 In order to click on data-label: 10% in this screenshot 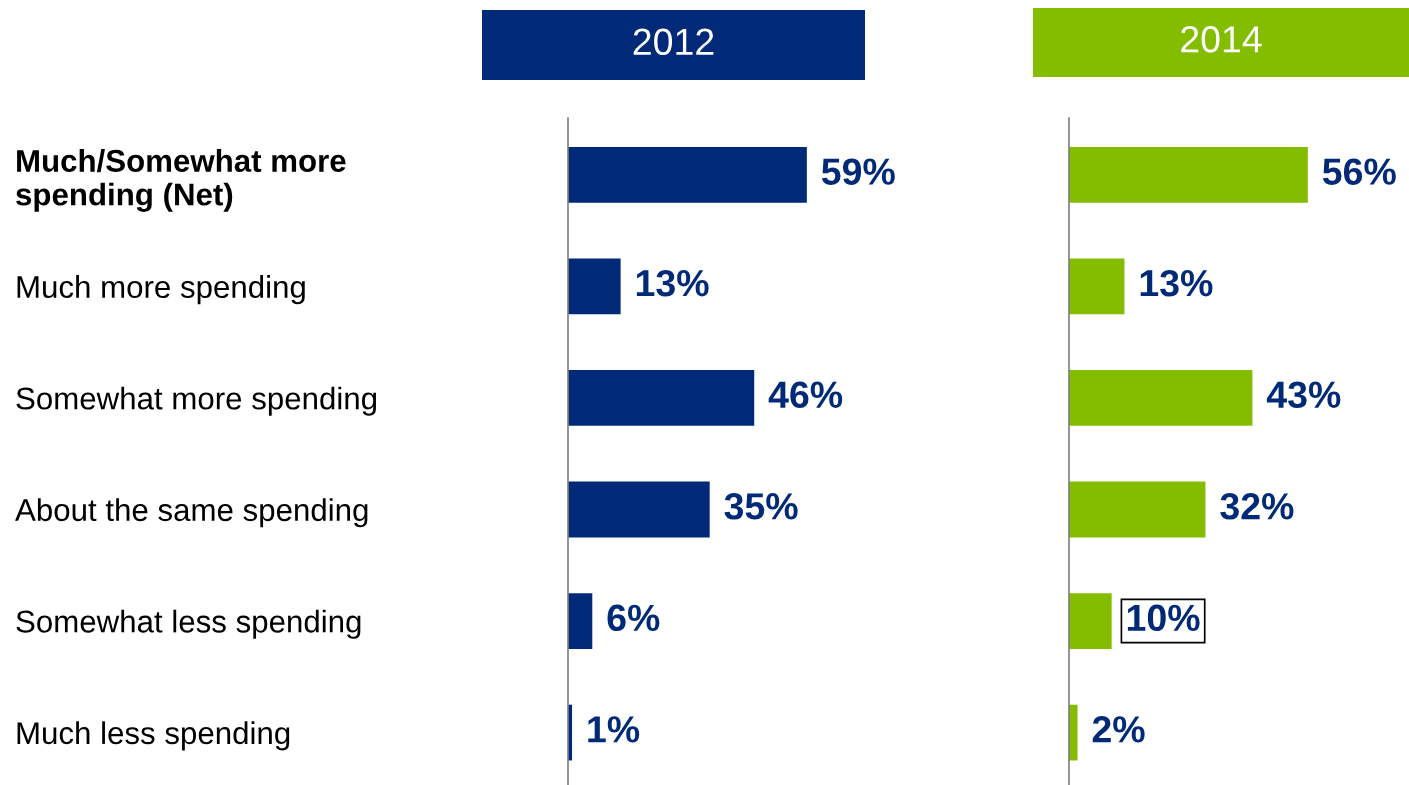, I will do `click(1163, 618)`.